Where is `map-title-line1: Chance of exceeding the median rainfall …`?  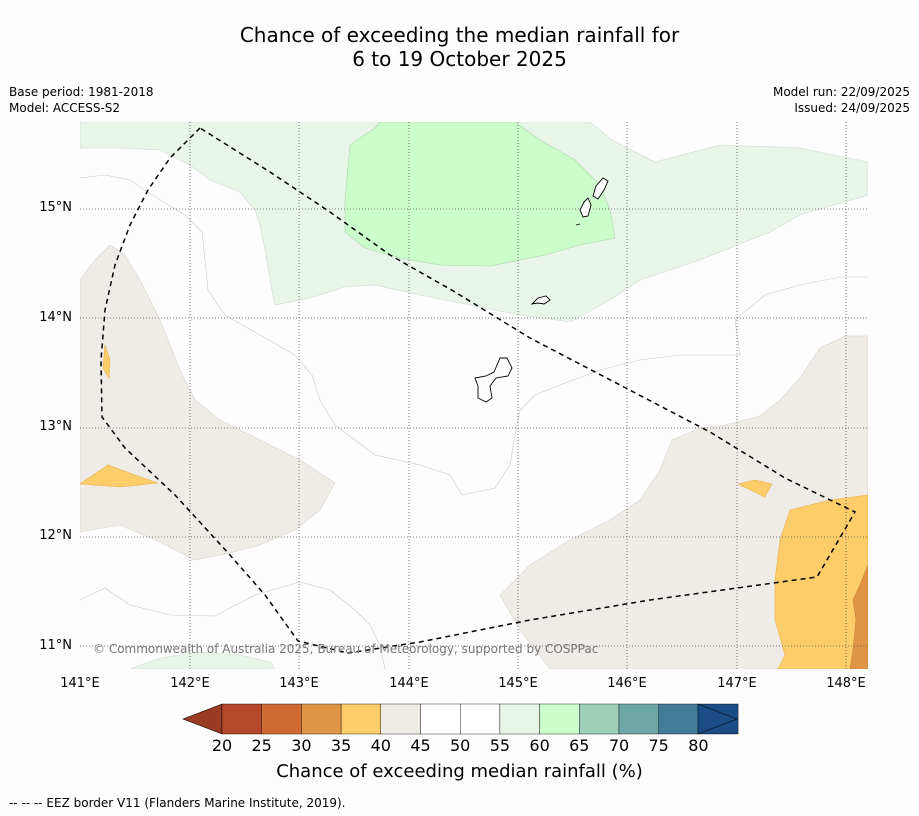 map-title-line1: Chance of exceeding the median rainfall … is located at coordinates (459, 35).